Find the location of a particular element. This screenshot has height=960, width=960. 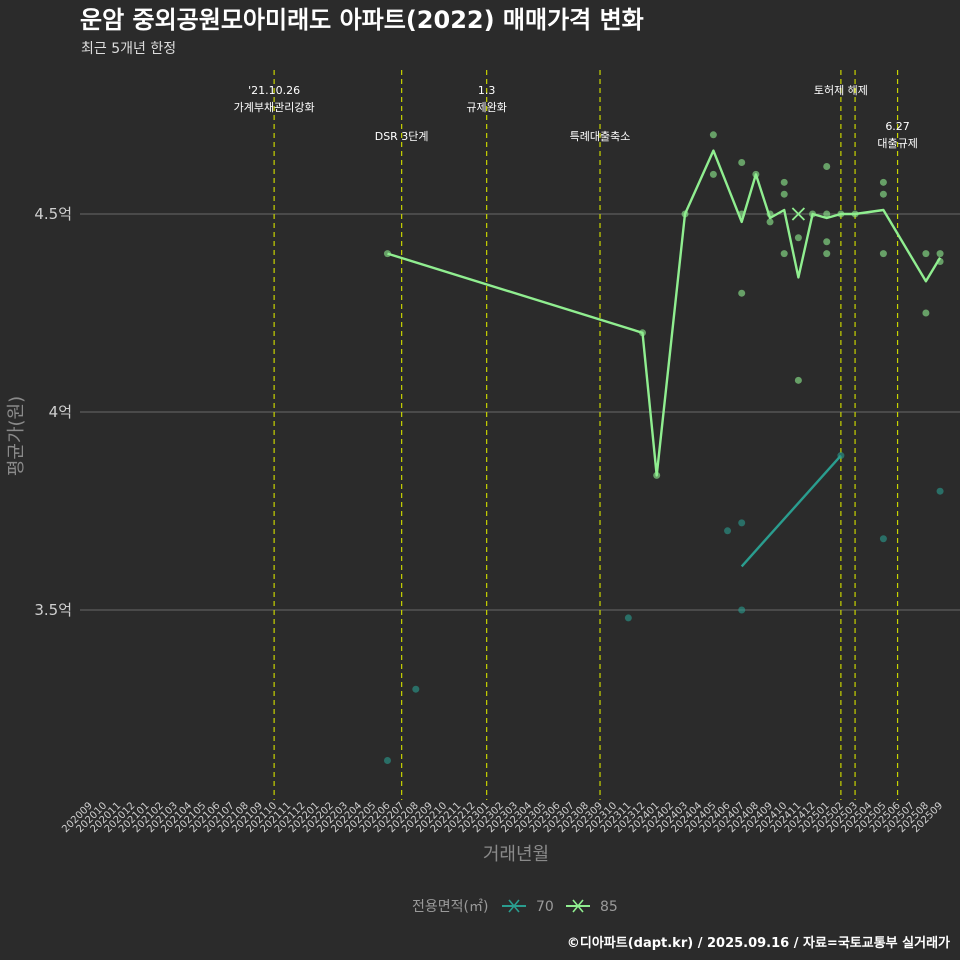

legend-item-85: 85 is located at coordinates (592, 907).